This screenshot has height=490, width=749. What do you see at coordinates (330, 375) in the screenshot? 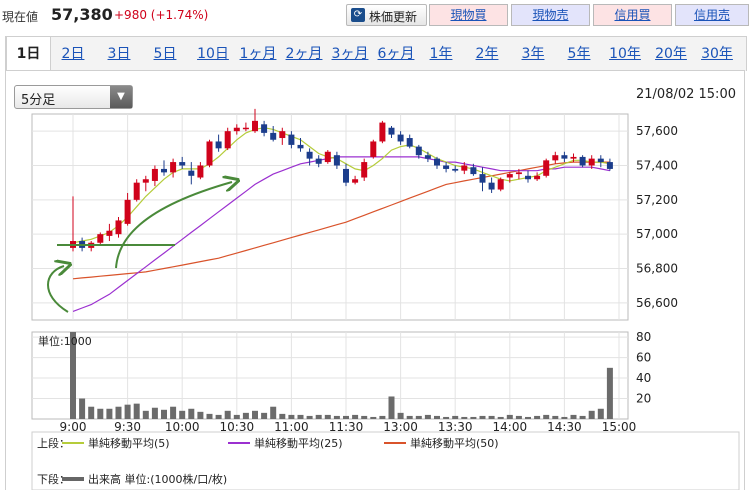
I see `volume-plot-frame` at bounding box center [330, 375].